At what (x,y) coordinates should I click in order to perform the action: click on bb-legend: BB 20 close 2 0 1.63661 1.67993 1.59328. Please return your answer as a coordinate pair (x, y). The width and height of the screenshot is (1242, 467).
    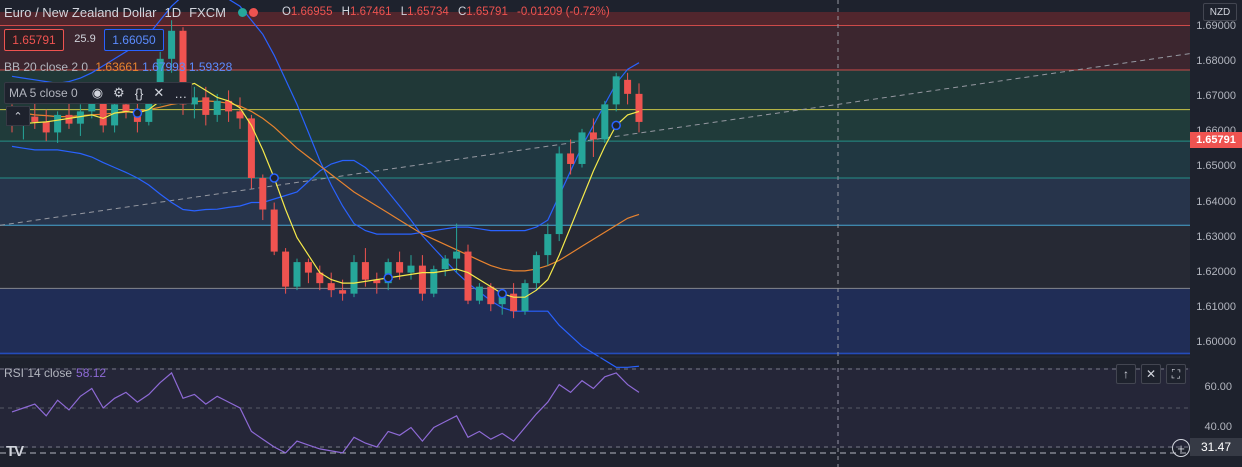
    Looking at the image, I should click on (118, 67).